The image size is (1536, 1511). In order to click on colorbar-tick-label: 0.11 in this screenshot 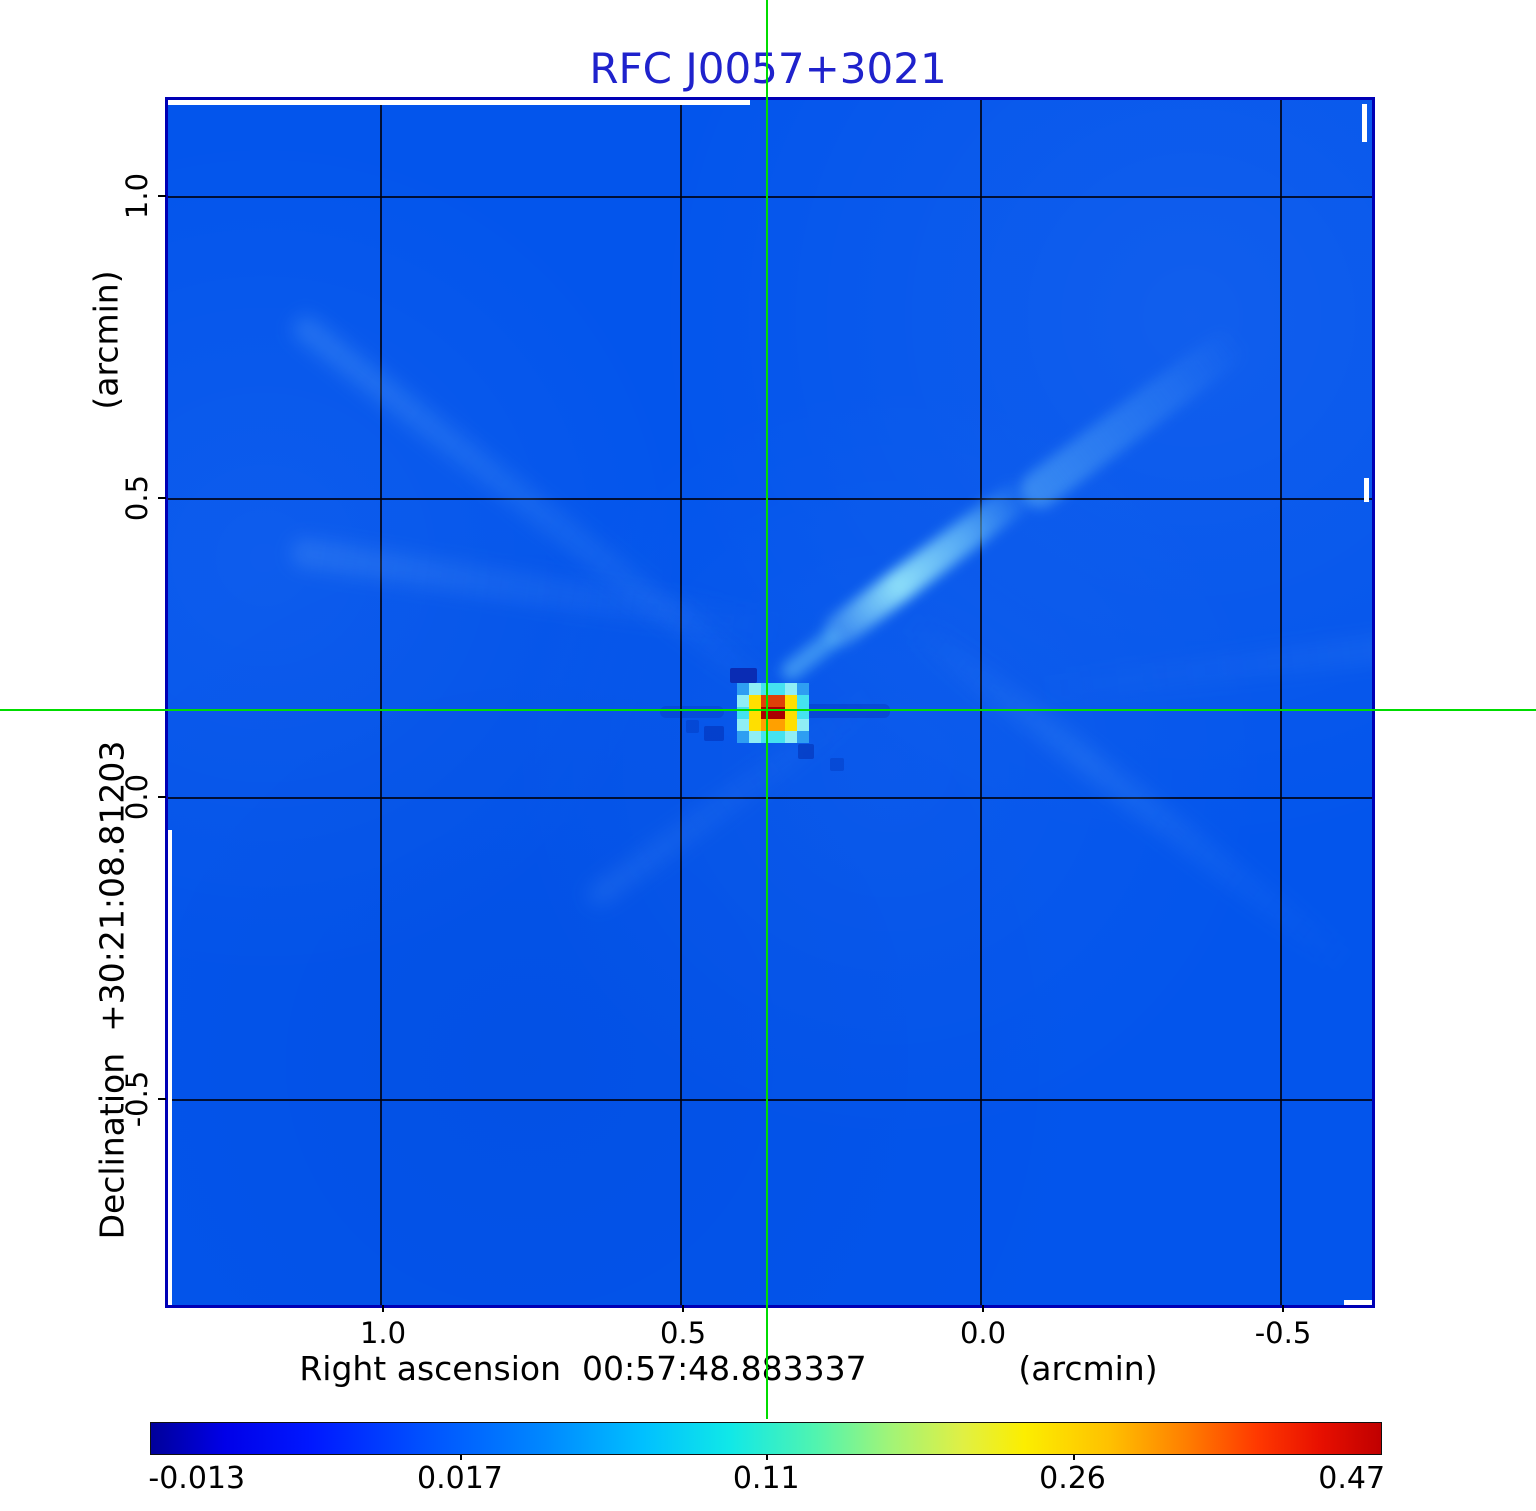, I will do `click(766, 1478)`.